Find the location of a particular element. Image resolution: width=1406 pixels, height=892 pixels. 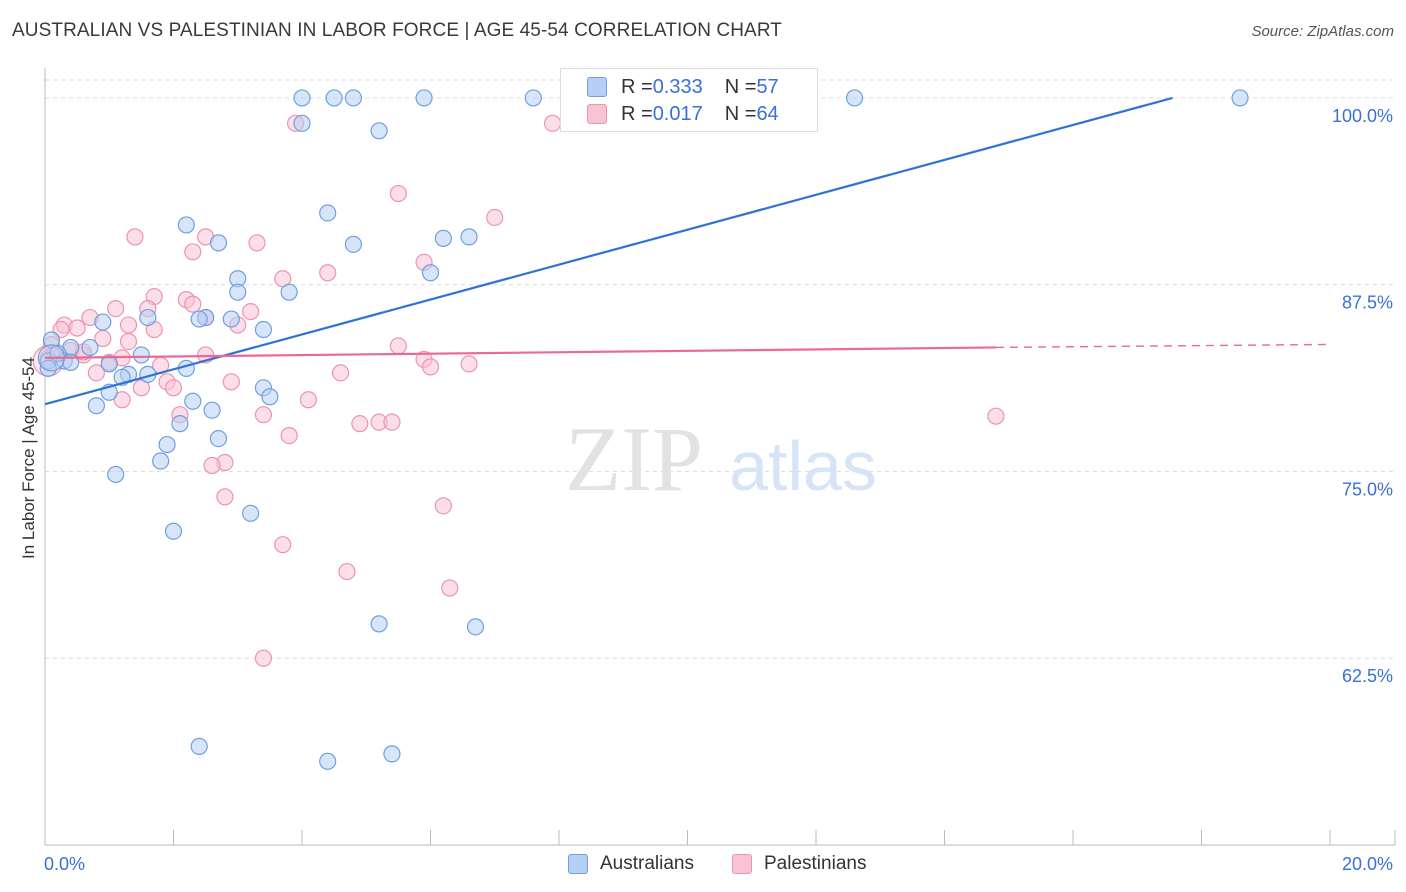

r-value: 0.017 is located at coordinates (677, 113).